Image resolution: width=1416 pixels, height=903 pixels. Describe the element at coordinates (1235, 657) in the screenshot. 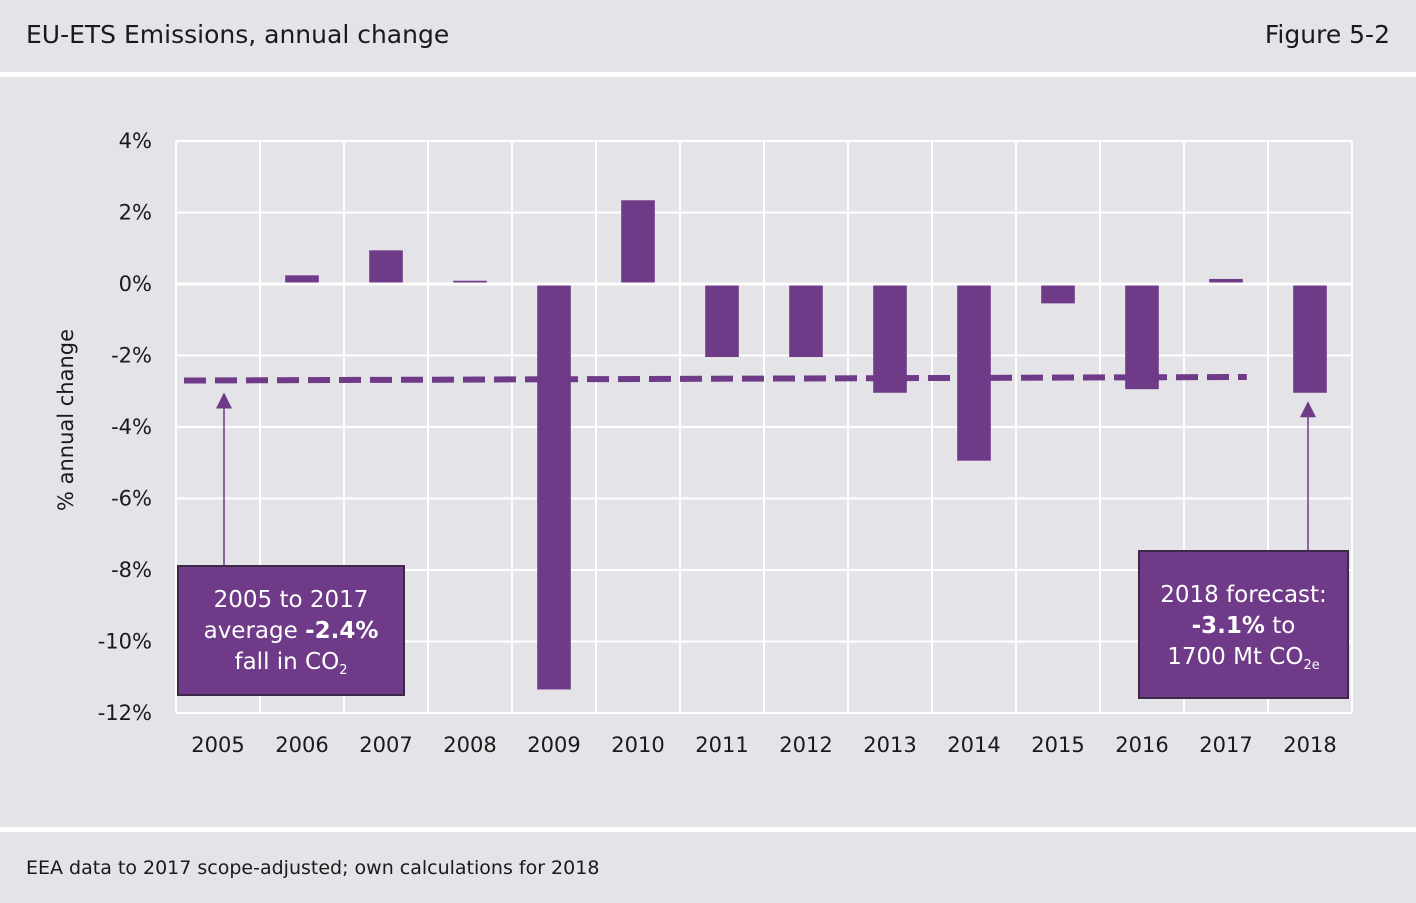

I see `forecast-callout-unit: 1700 Mt CO` at that location.